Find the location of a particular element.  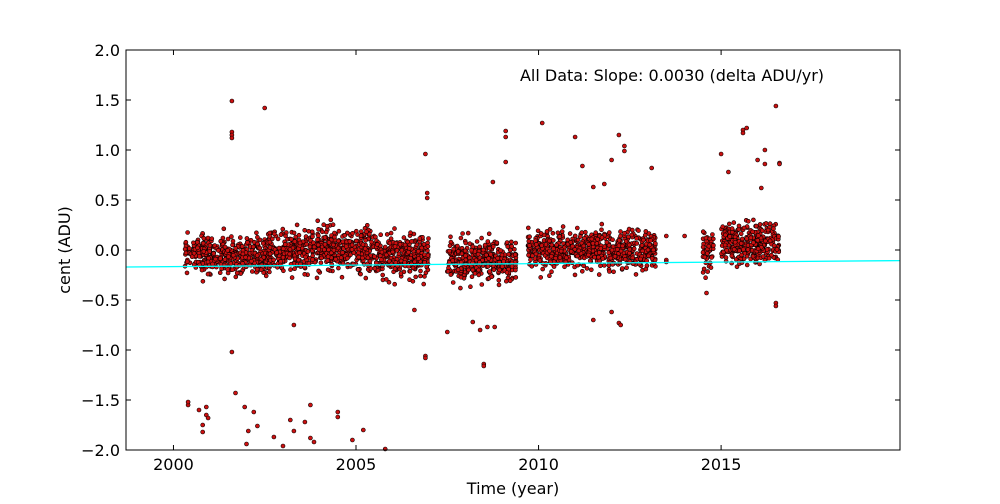

y-tick-label: 2.0 is located at coordinates (107, 50).